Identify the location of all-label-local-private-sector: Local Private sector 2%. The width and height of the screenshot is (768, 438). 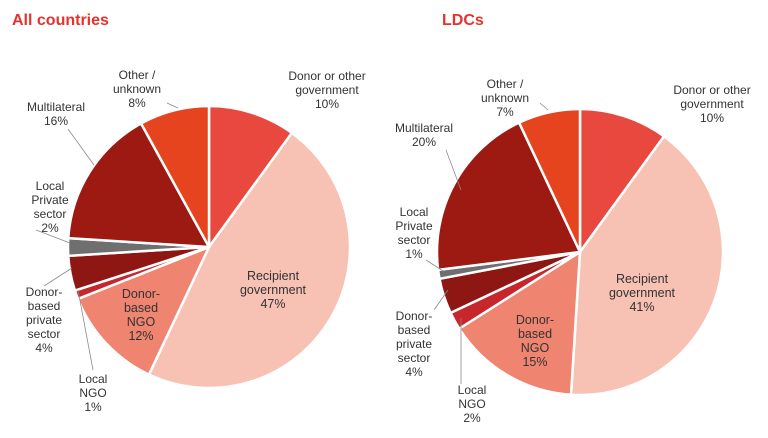
(50, 207).